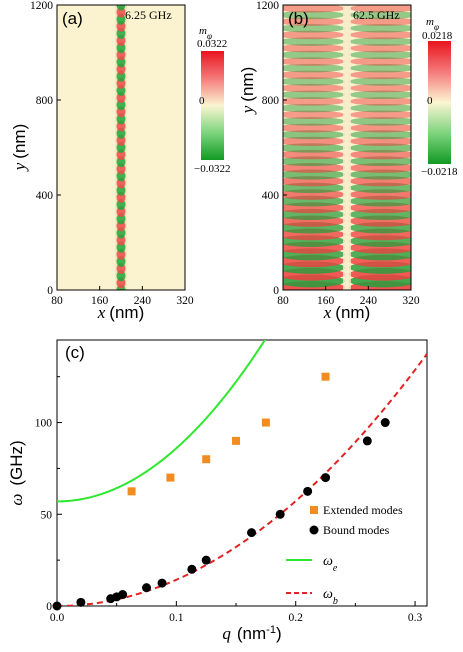 The image size is (463, 652). I want to click on colorbar-a-min: −0.0322, so click(212, 169).